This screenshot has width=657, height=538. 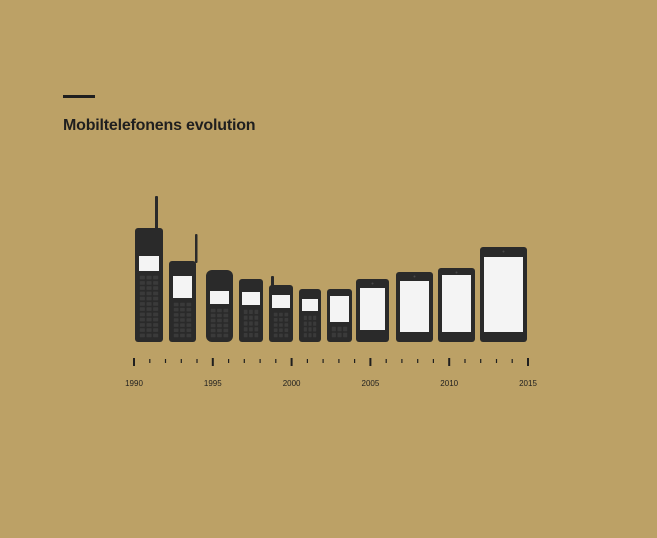 I want to click on timeline-axis: 1990 1995 2000 2005 2010 2015, so click(x=331, y=373).